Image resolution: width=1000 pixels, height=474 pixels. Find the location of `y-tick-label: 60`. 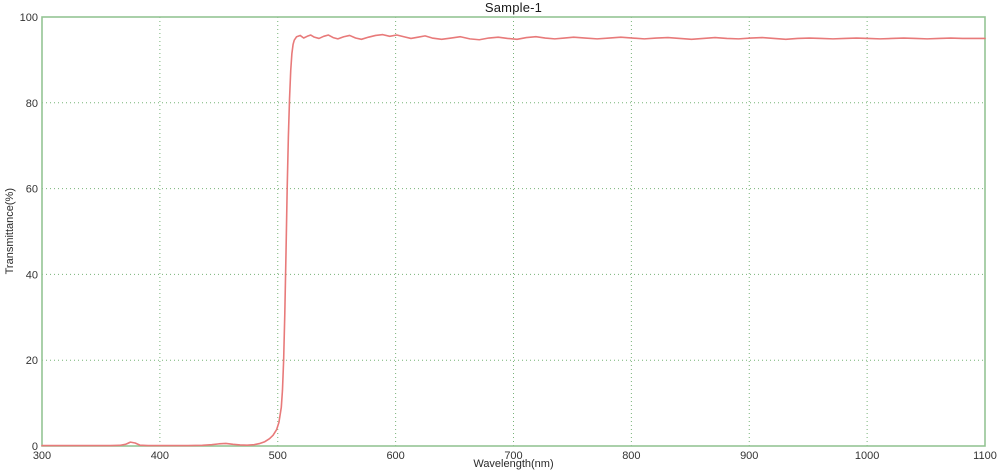

y-tick-label: 60 is located at coordinates (32, 190).